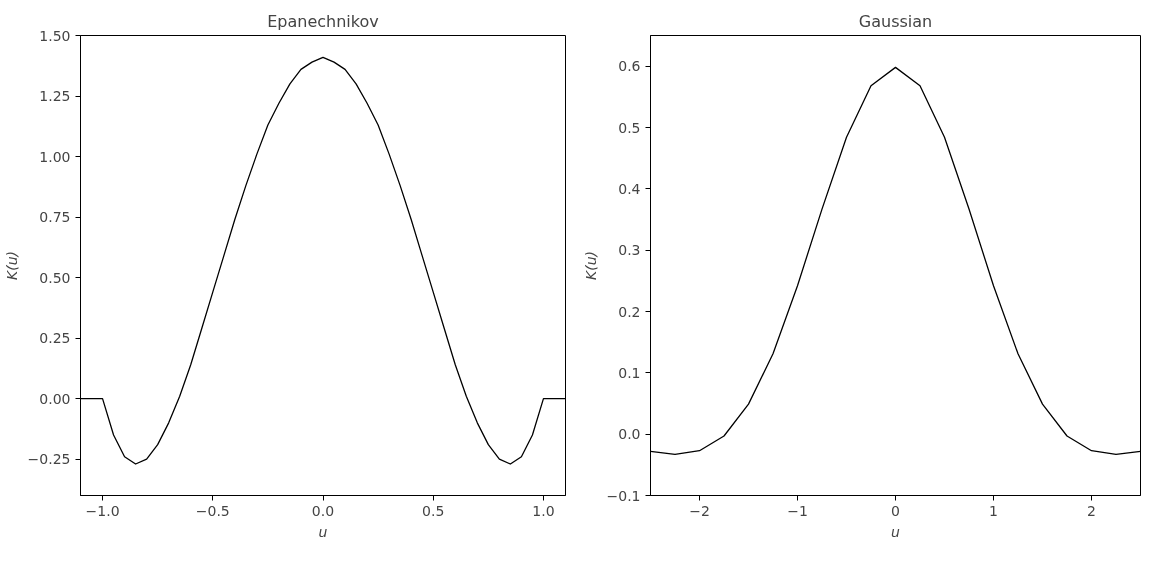 This screenshot has height=563, width=1165. What do you see at coordinates (629, 188) in the screenshot?
I see `y-tick-label: 0.4` at bounding box center [629, 188].